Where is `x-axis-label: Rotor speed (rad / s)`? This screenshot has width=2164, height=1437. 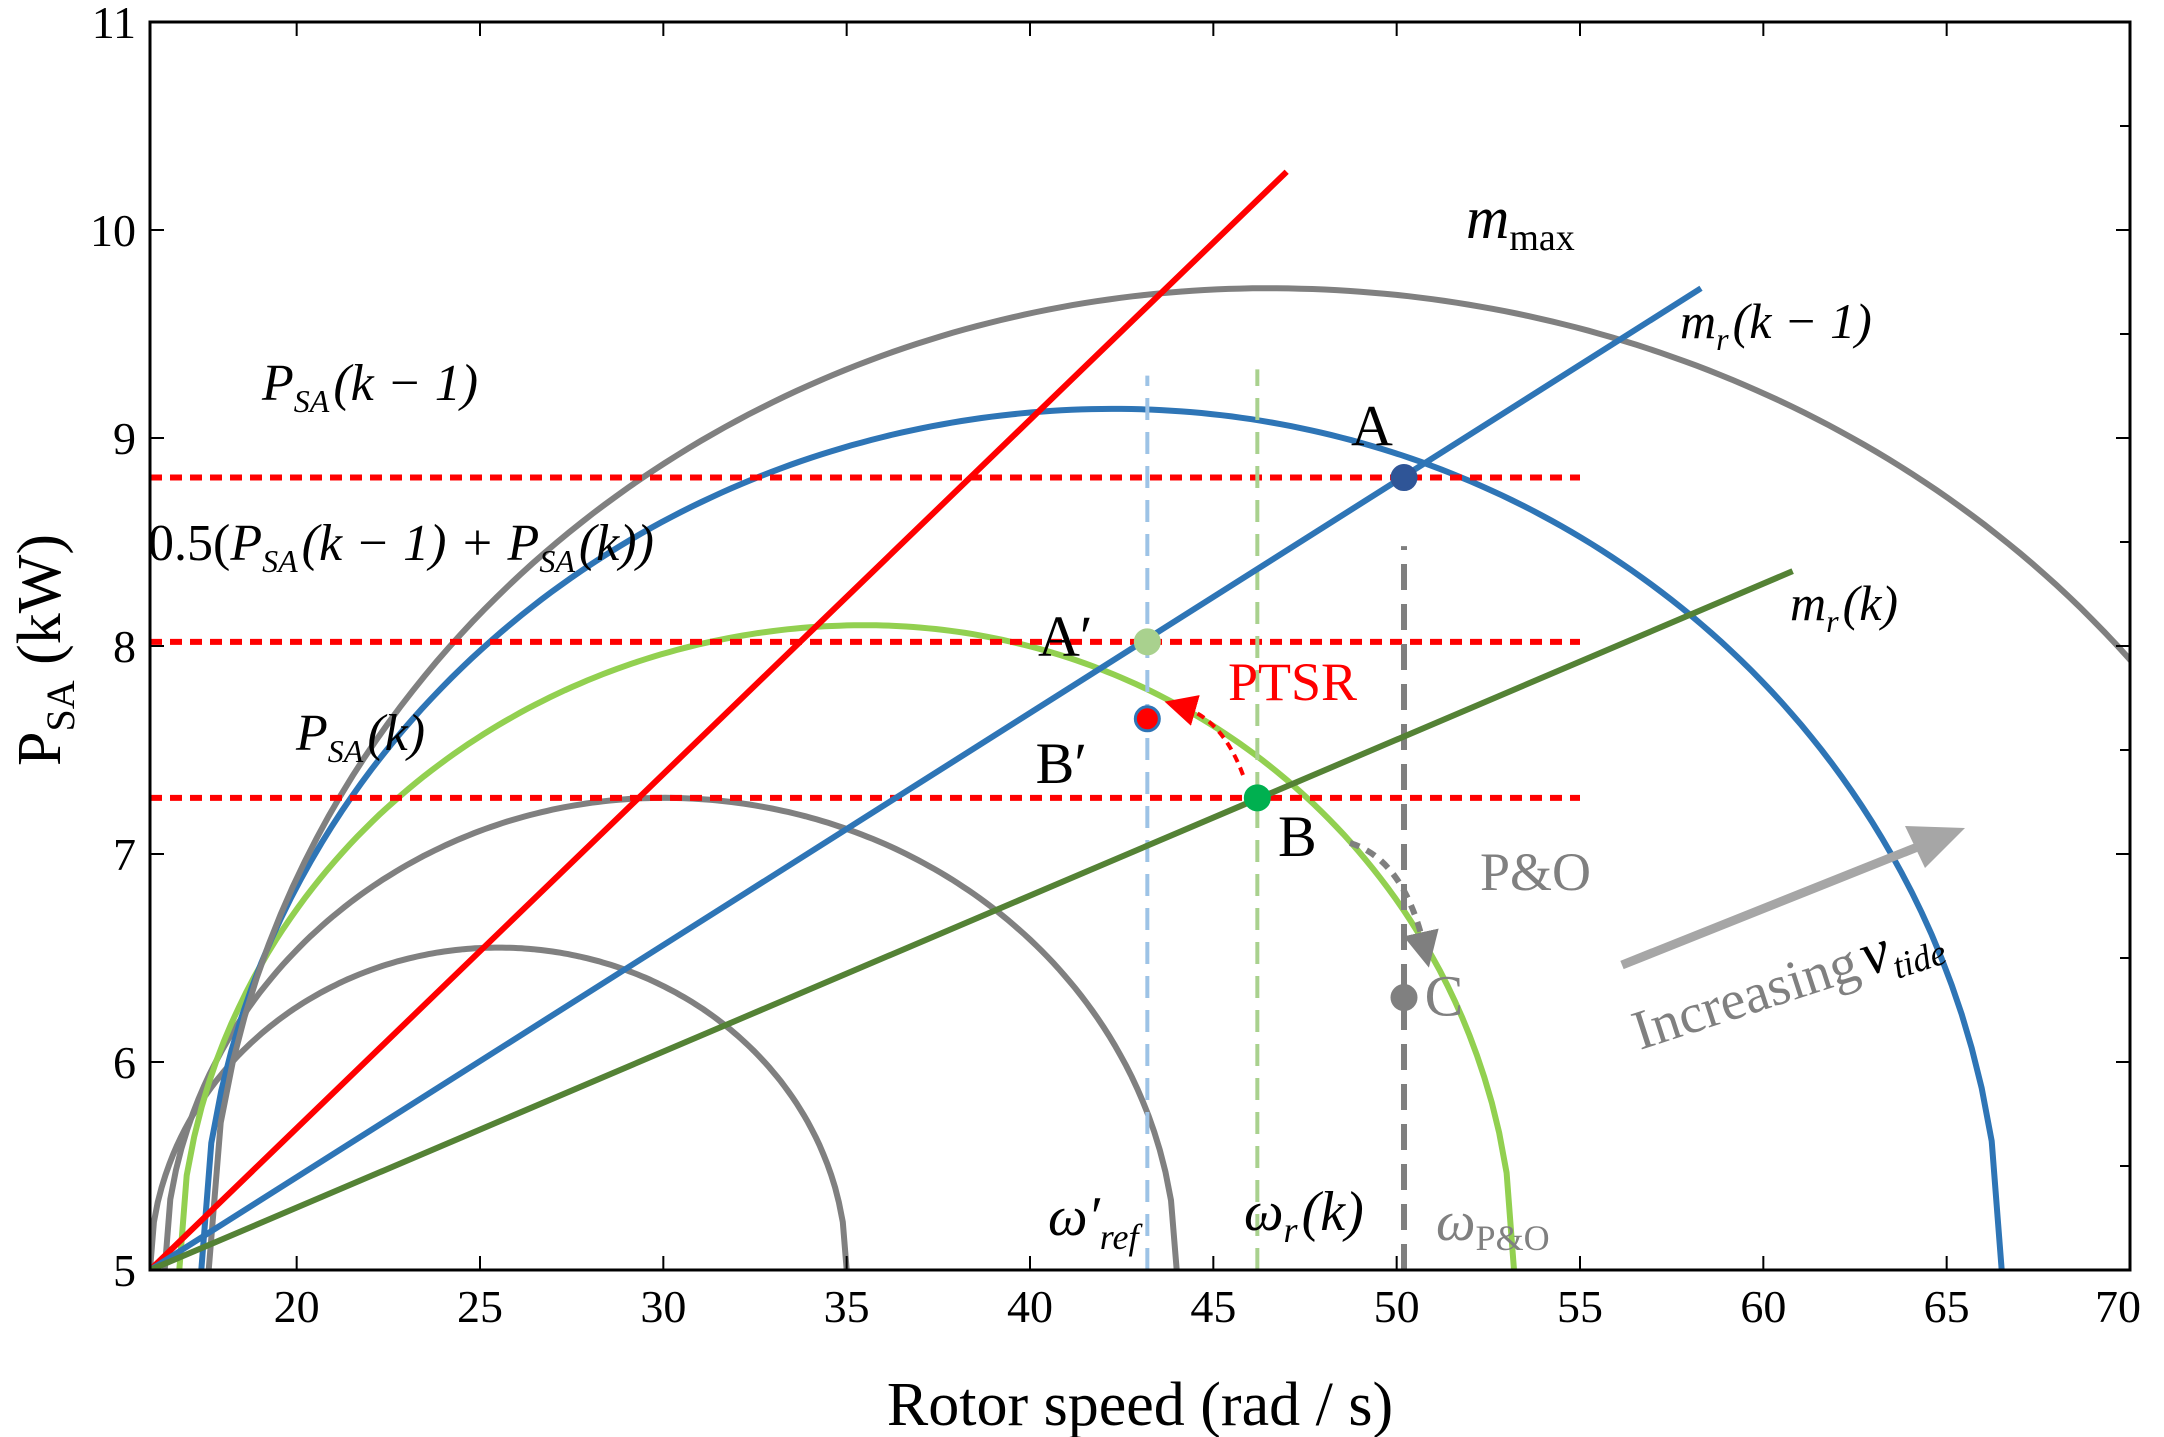 x-axis-label: Rotor speed (rad / s) is located at coordinates (1140, 1404).